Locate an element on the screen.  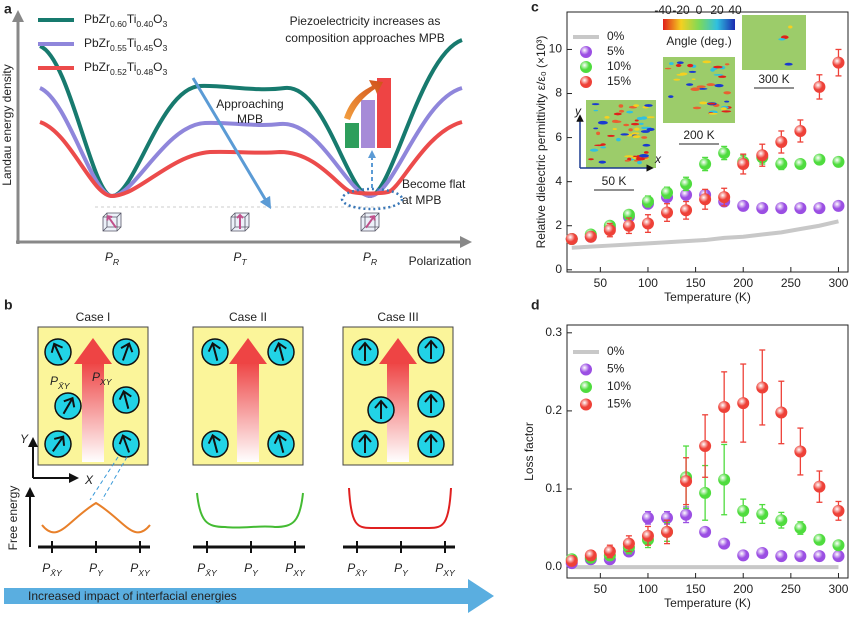
trend-line is located at coordinates (705, 234).